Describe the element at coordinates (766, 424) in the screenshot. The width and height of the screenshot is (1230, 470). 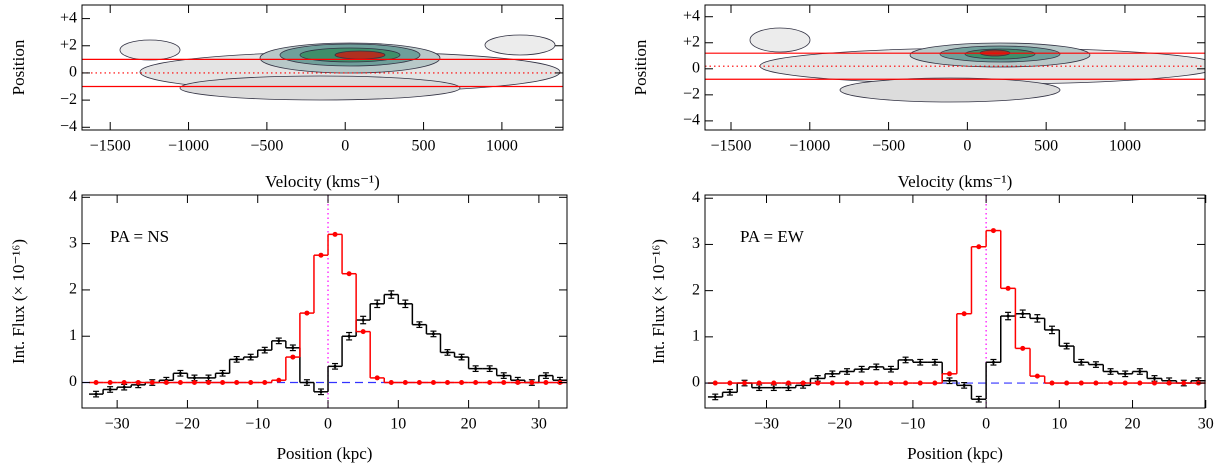
I see `x-tick-label: −30` at that location.